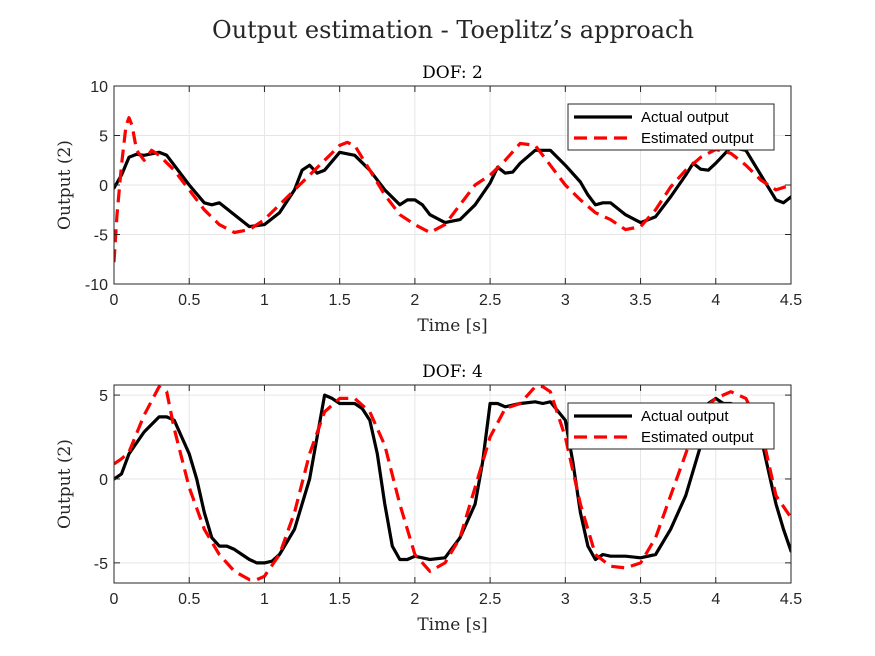  Describe the element at coordinates (103, 480) in the screenshot. I see `dof4-y-tick-label: 0` at that location.